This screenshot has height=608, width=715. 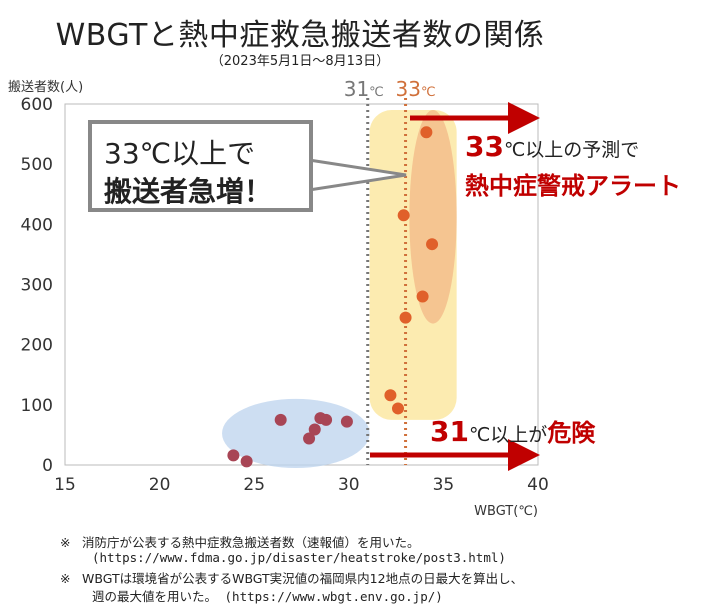 What do you see at coordinates (37, 346) in the screenshot?
I see `y-tick-label-2: 200` at bounding box center [37, 346].